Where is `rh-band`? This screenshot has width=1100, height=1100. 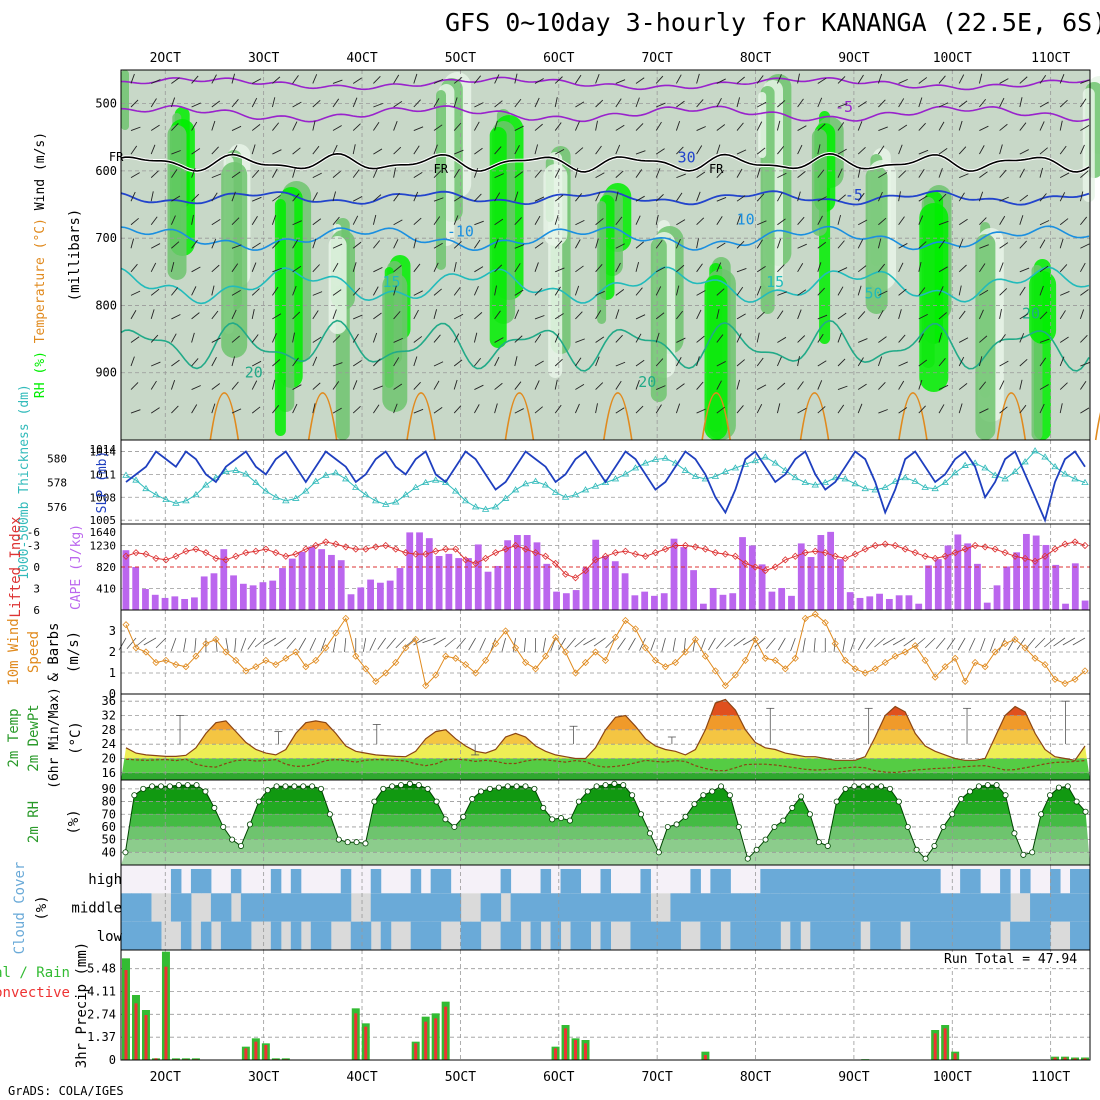 rh-band is located at coordinates (605, 846).